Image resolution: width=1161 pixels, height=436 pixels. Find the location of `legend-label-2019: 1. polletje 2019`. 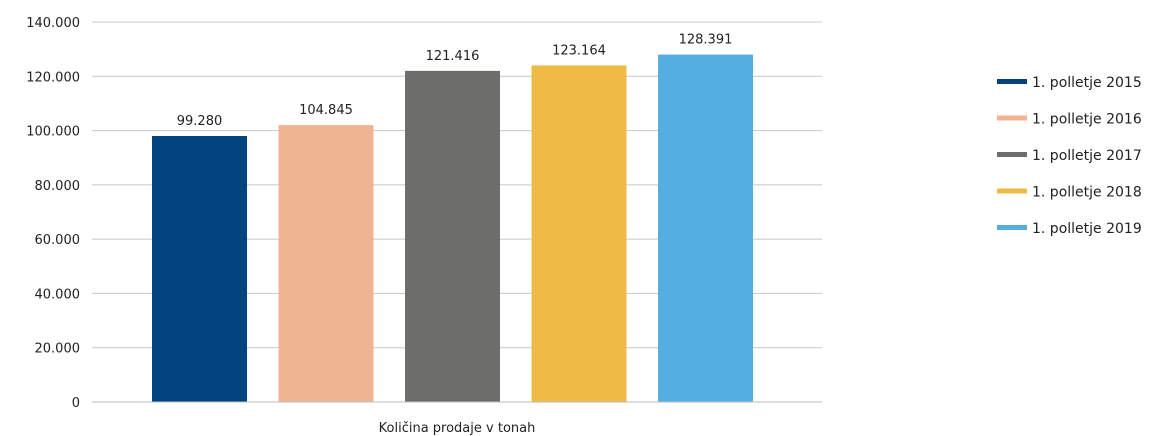

legend-label-2019: 1. polletje 2019 is located at coordinates (1087, 229).